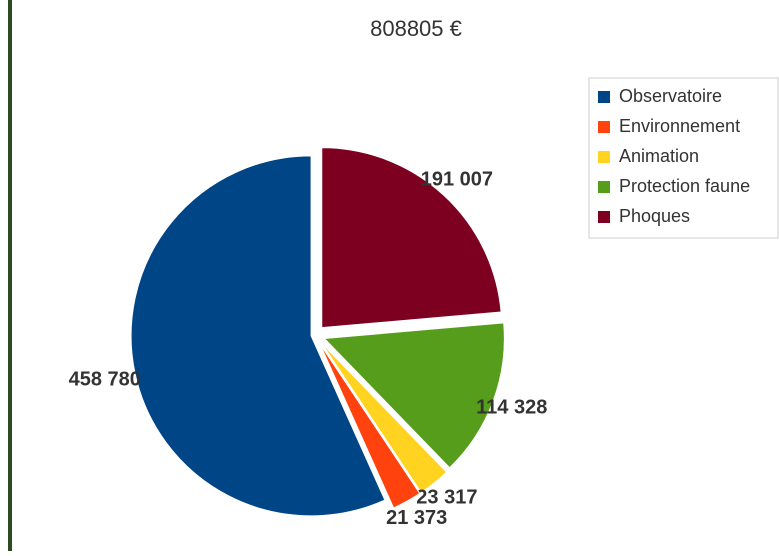 The height and width of the screenshot is (556, 779). What do you see at coordinates (10, 275) in the screenshot?
I see `left-border` at bounding box center [10, 275].